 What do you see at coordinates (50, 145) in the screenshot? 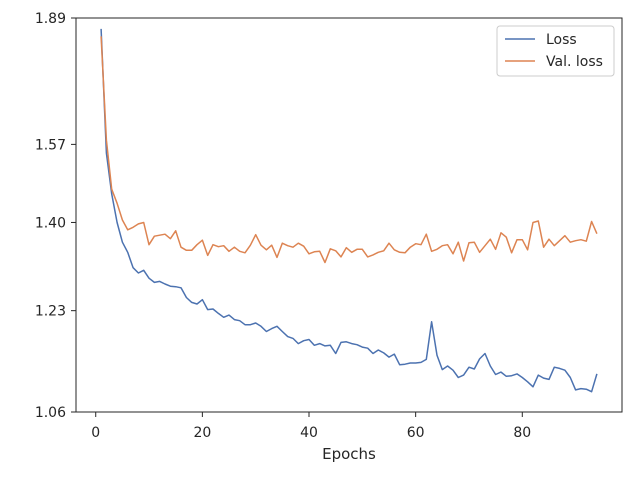
I see `y-tick-label: 1.57` at bounding box center [50, 145].